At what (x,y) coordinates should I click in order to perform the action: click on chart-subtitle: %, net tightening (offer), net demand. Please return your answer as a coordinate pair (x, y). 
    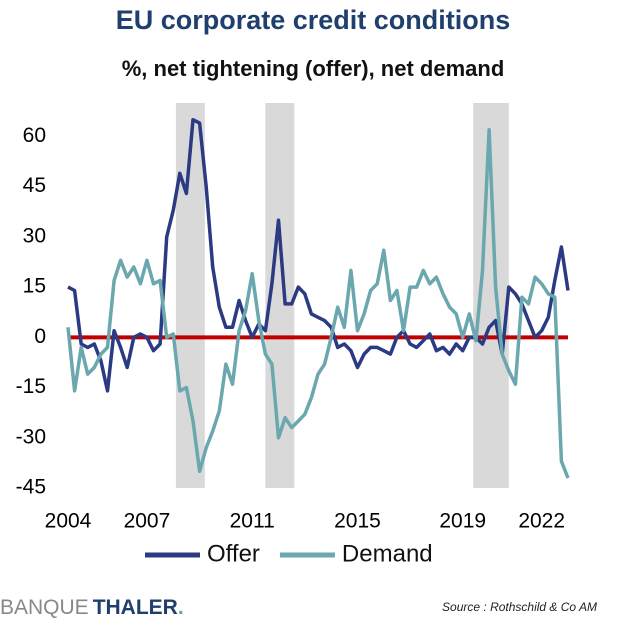
    Looking at the image, I should click on (313, 68).